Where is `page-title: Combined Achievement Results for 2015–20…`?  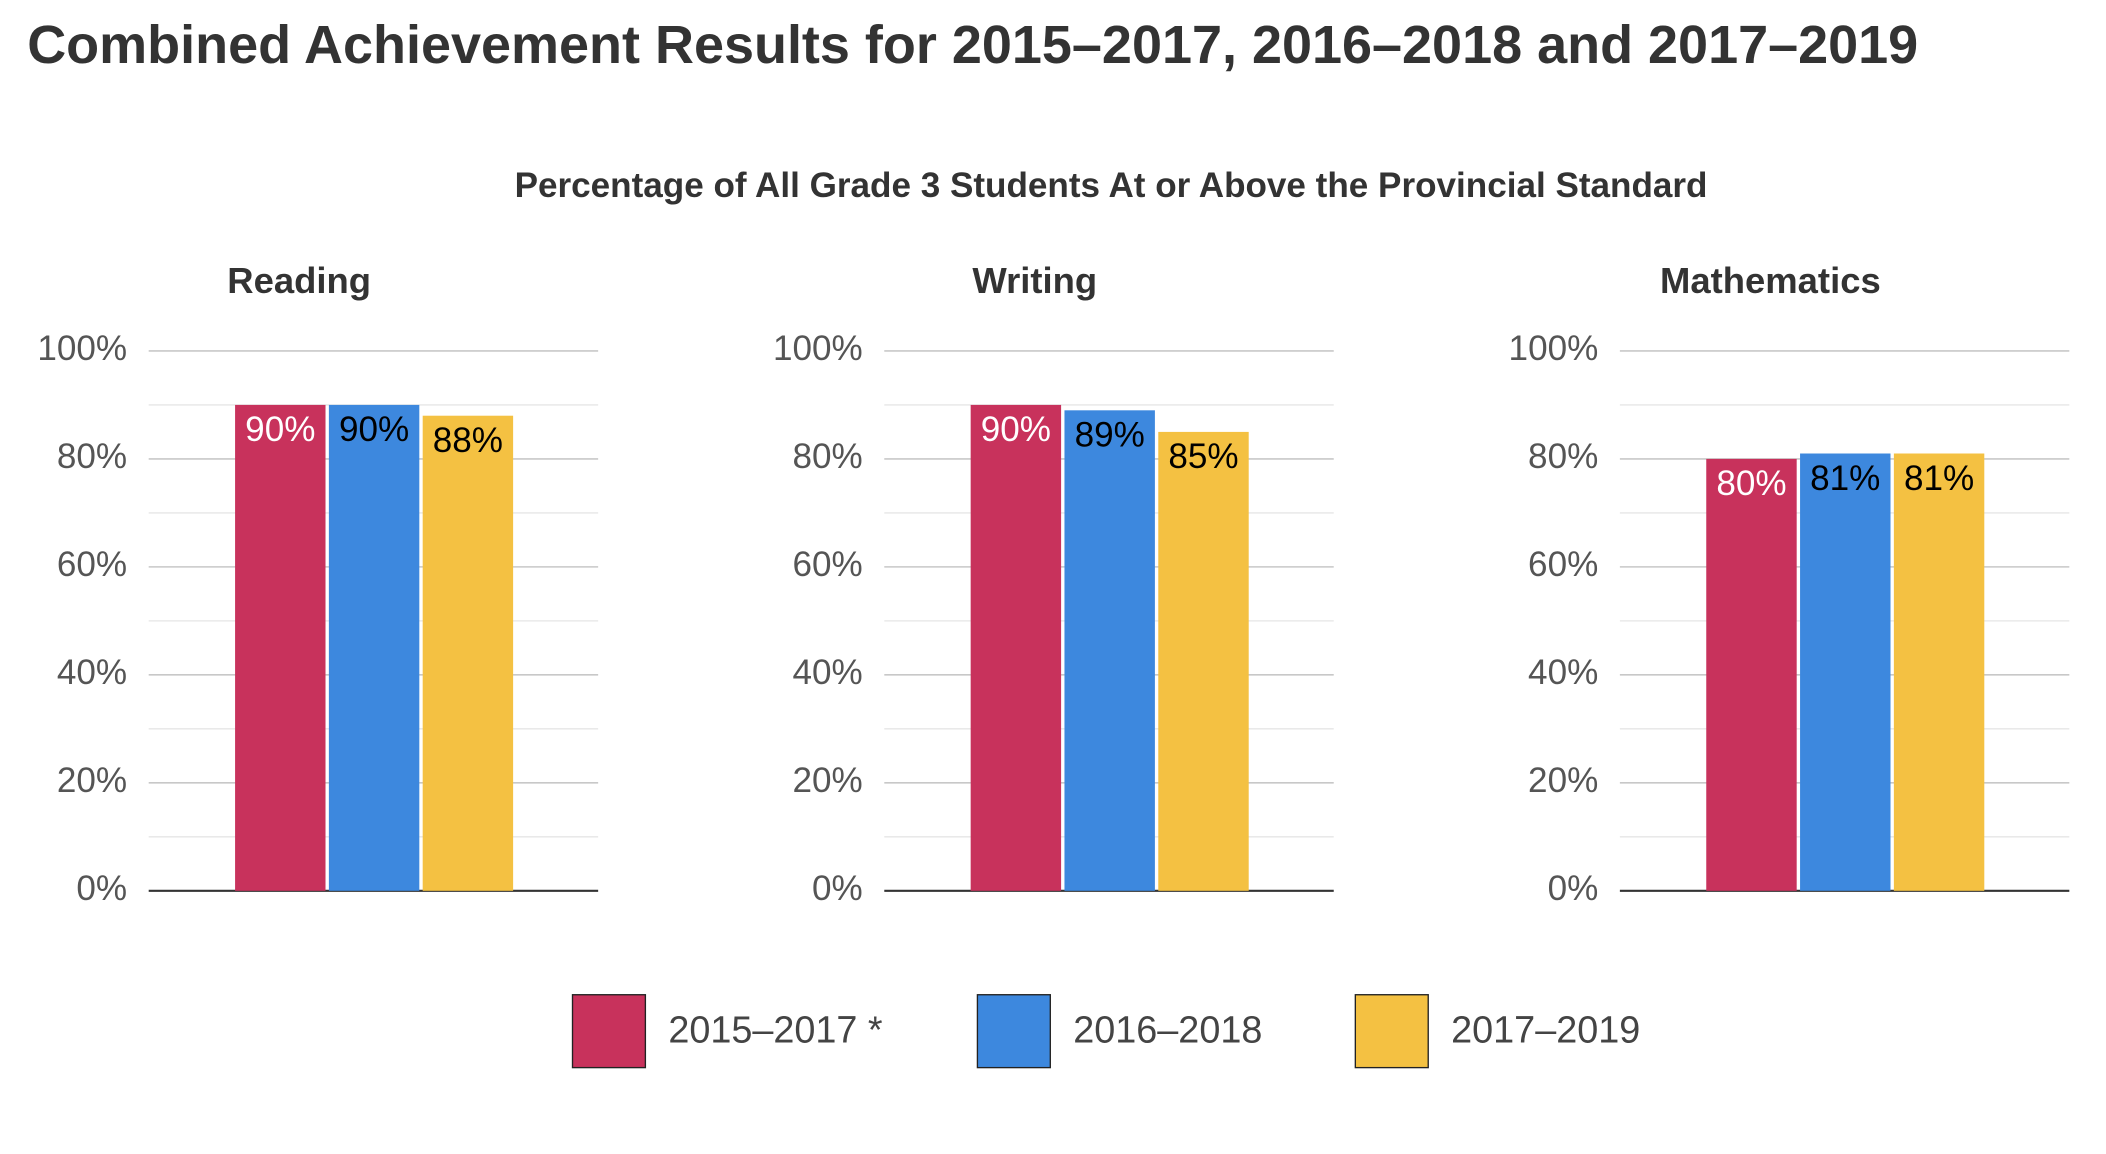 page-title: Combined Achievement Results for 2015–20… is located at coordinates (972, 45).